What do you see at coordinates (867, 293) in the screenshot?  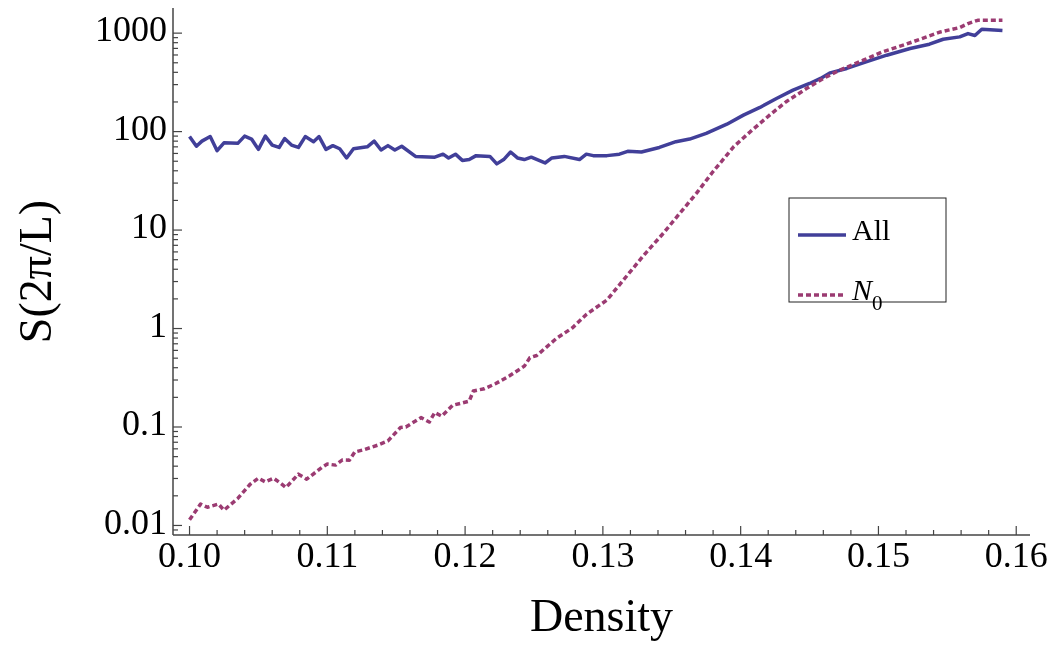 I see `legend-label: N$_{0}$` at bounding box center [867, 293].